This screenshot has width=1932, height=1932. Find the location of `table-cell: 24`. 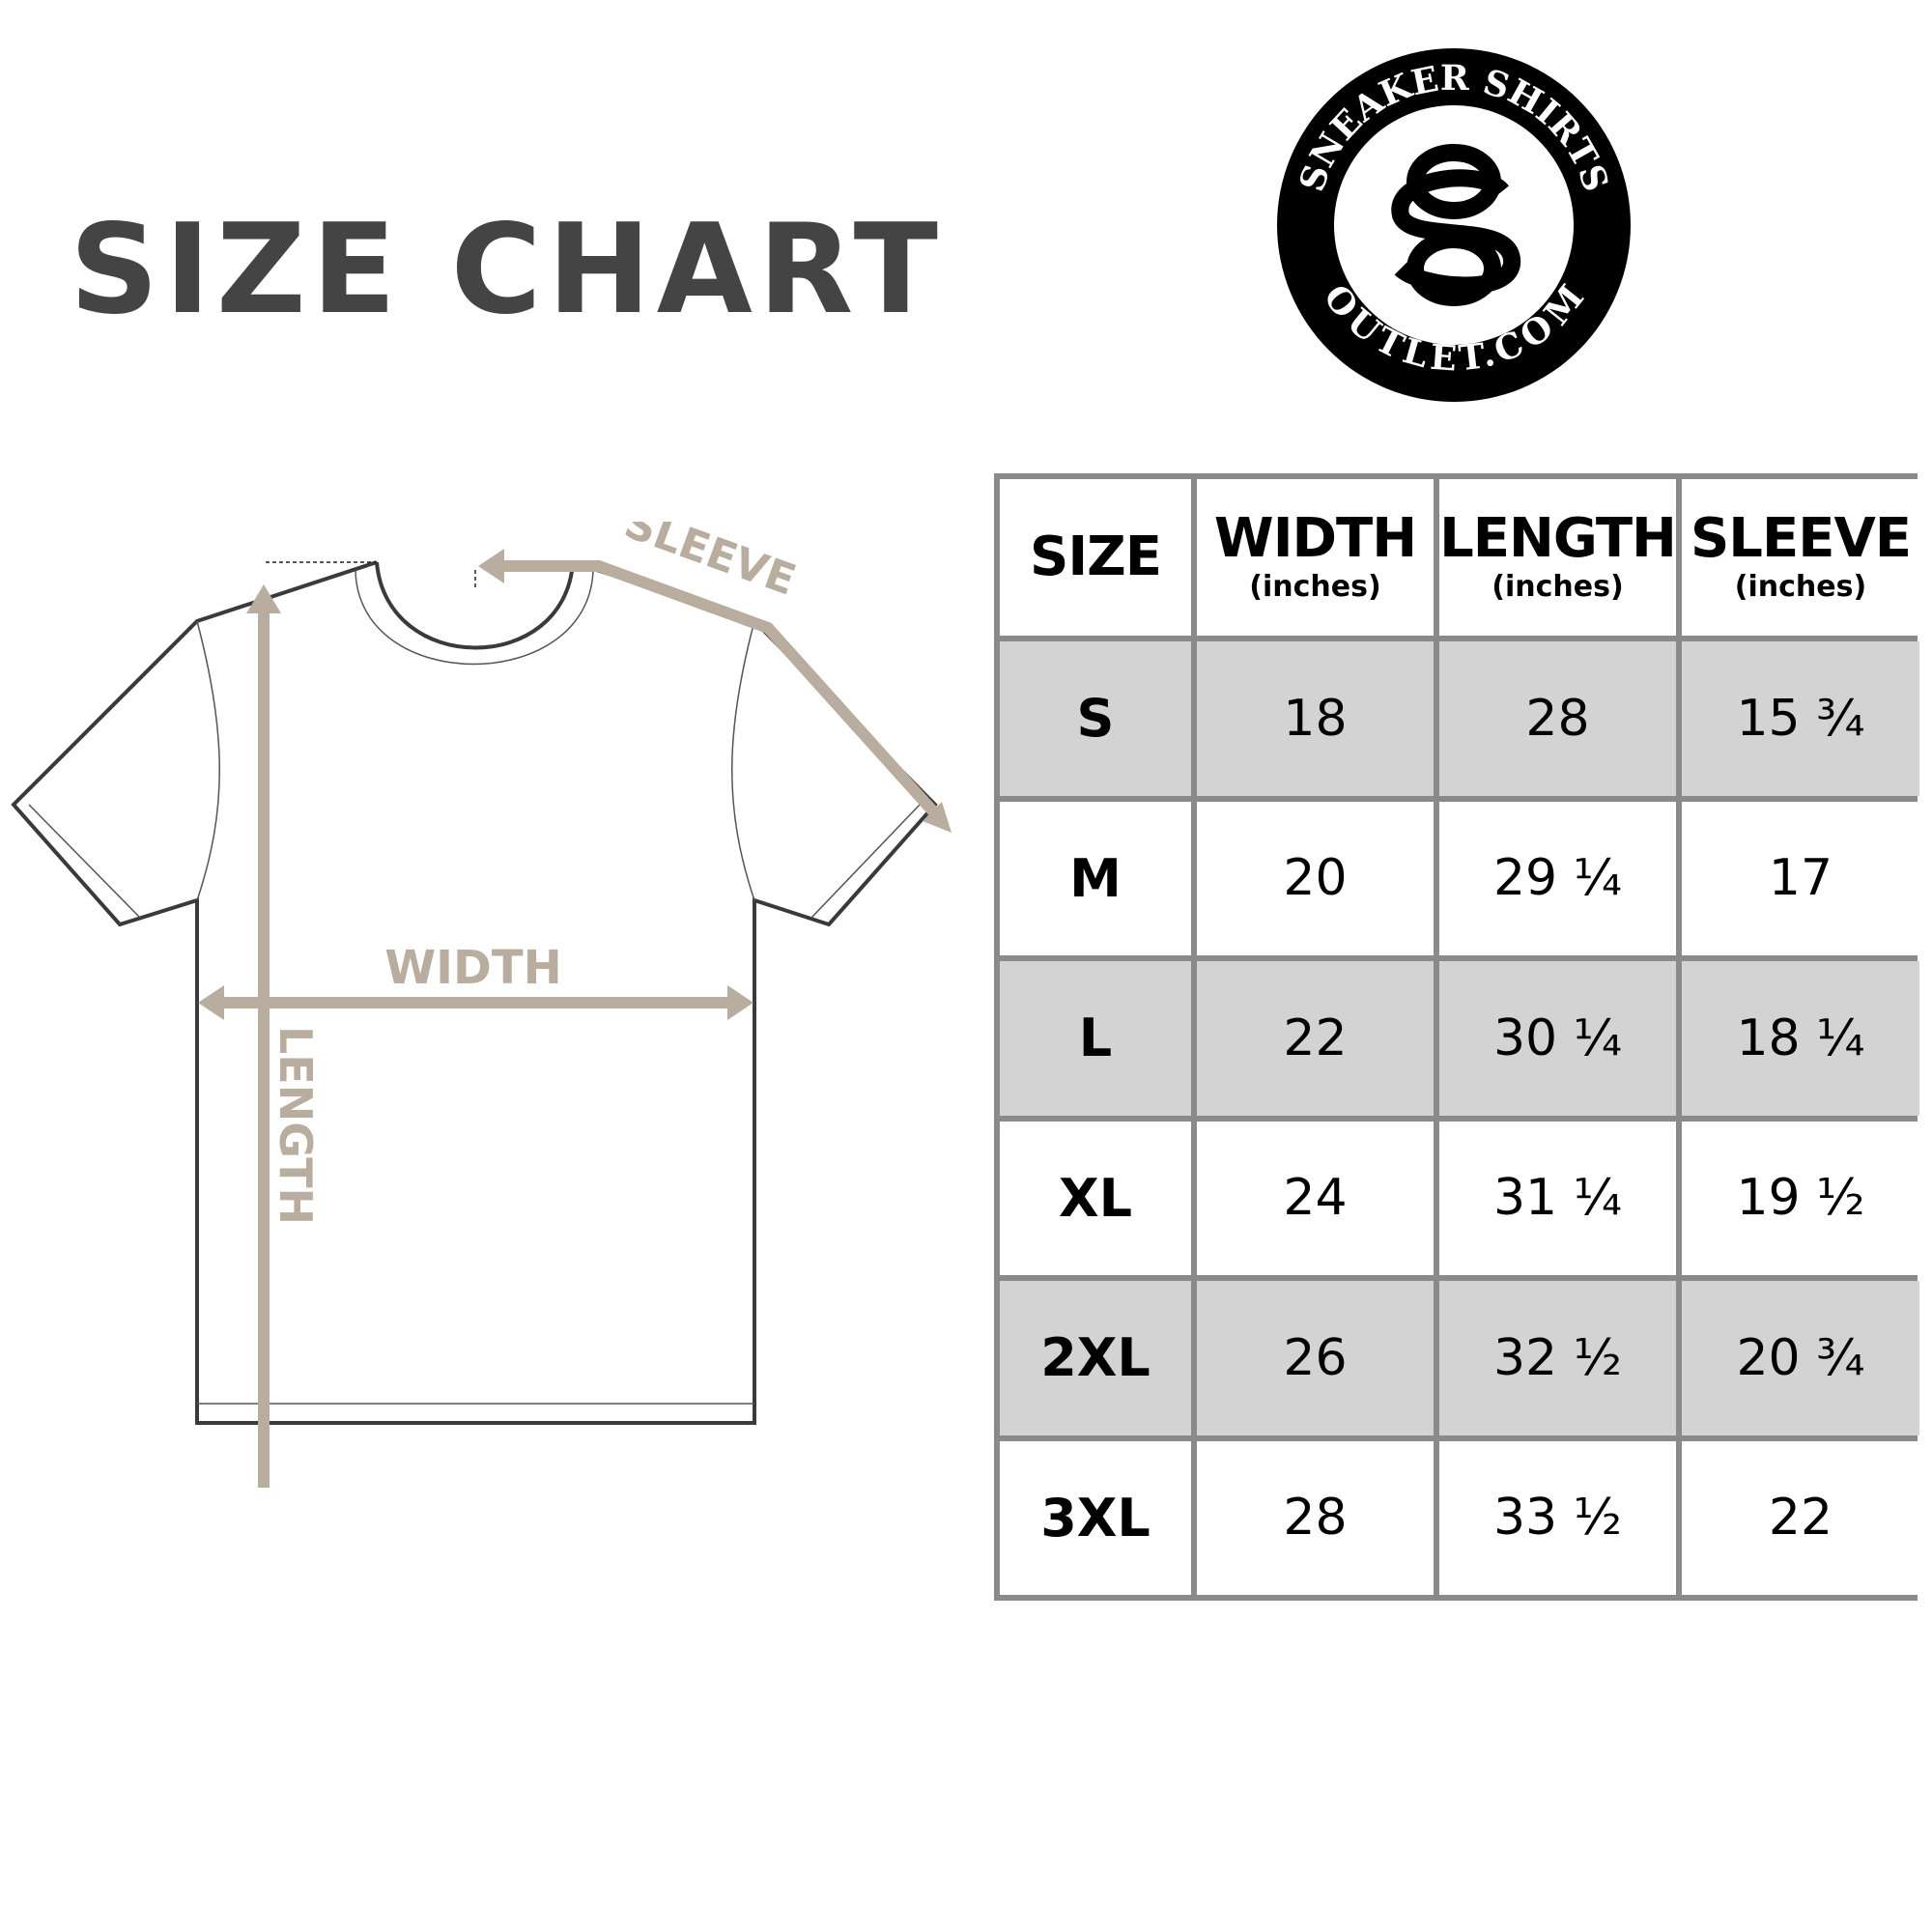

table-cell: 24 is located at coordinates (1315, 1198).